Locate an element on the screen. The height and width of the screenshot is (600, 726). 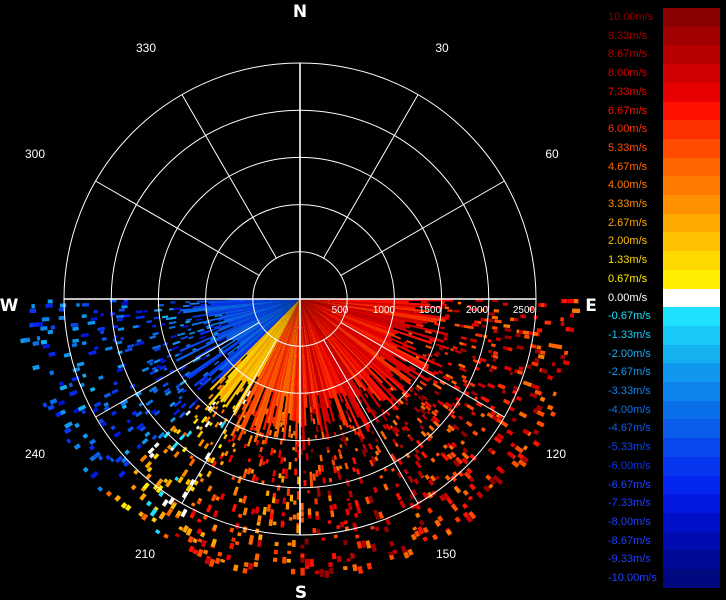
azimuth-label-240: 240 is located at coordinates (35, 454).